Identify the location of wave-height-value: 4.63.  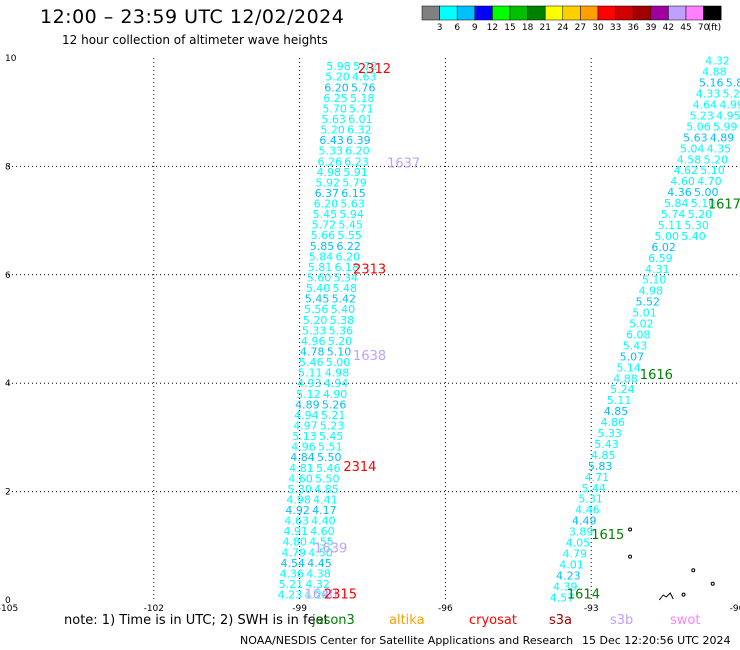
(364, 77).